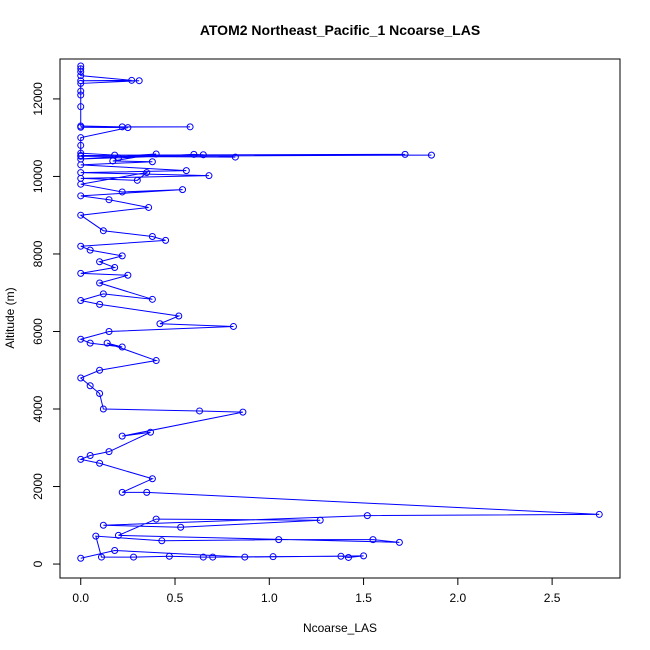 This screenshot has width=650, height=650. Describe the element at coordinates (363, 598) in the screenshot. I see `x-tick-label: 1.5` at that location.